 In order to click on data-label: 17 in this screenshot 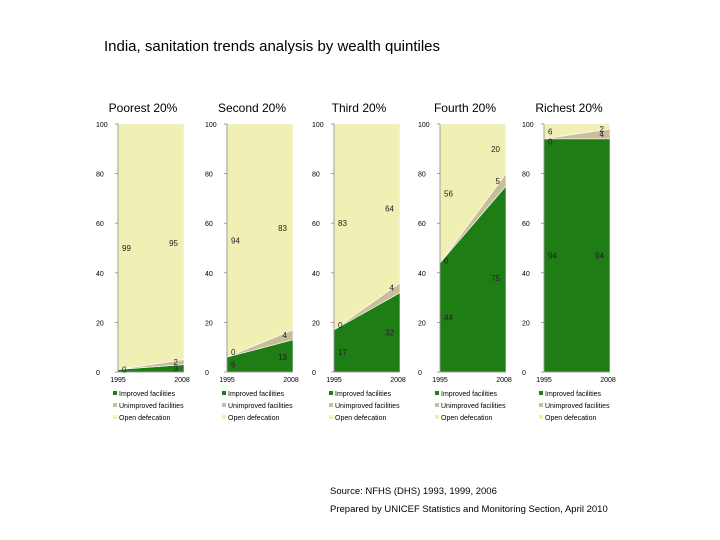, I will do `click(342, 352)`.